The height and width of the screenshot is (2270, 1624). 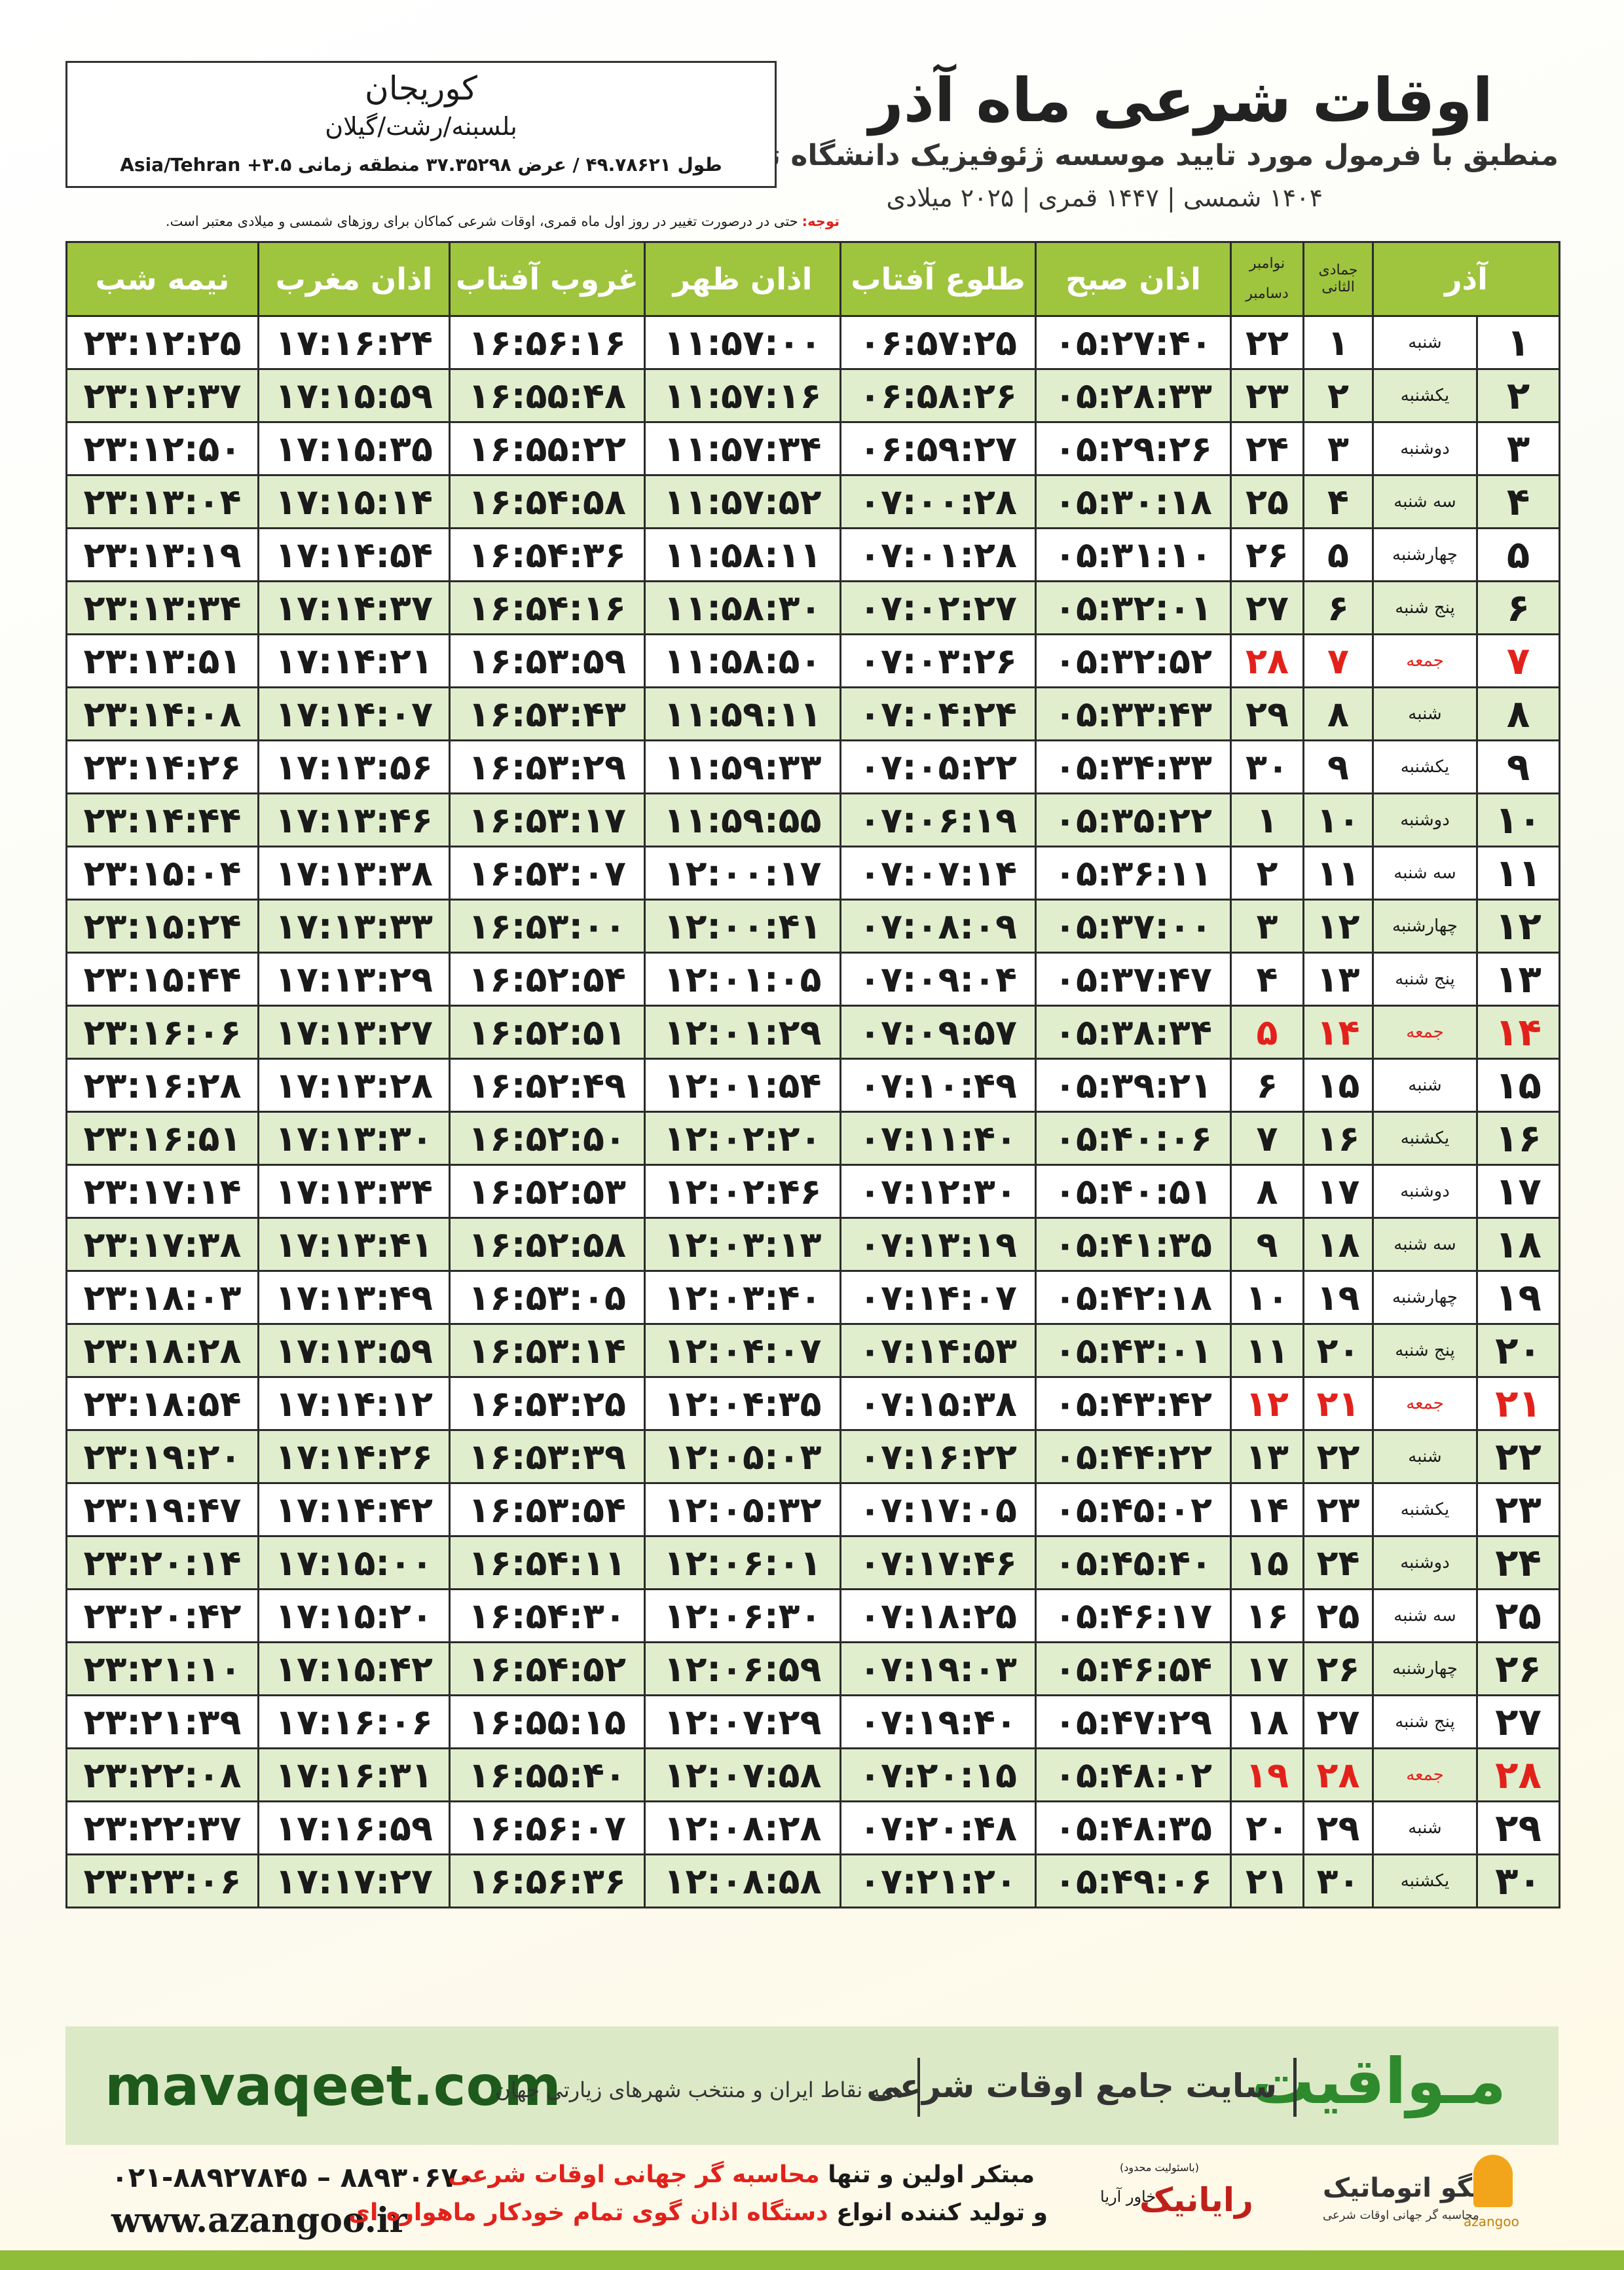 What do you see at coordinates (1267, 1721) in the screenshot?
I see `greg-day: ۱۸` at bounding box center [1267, 1721].